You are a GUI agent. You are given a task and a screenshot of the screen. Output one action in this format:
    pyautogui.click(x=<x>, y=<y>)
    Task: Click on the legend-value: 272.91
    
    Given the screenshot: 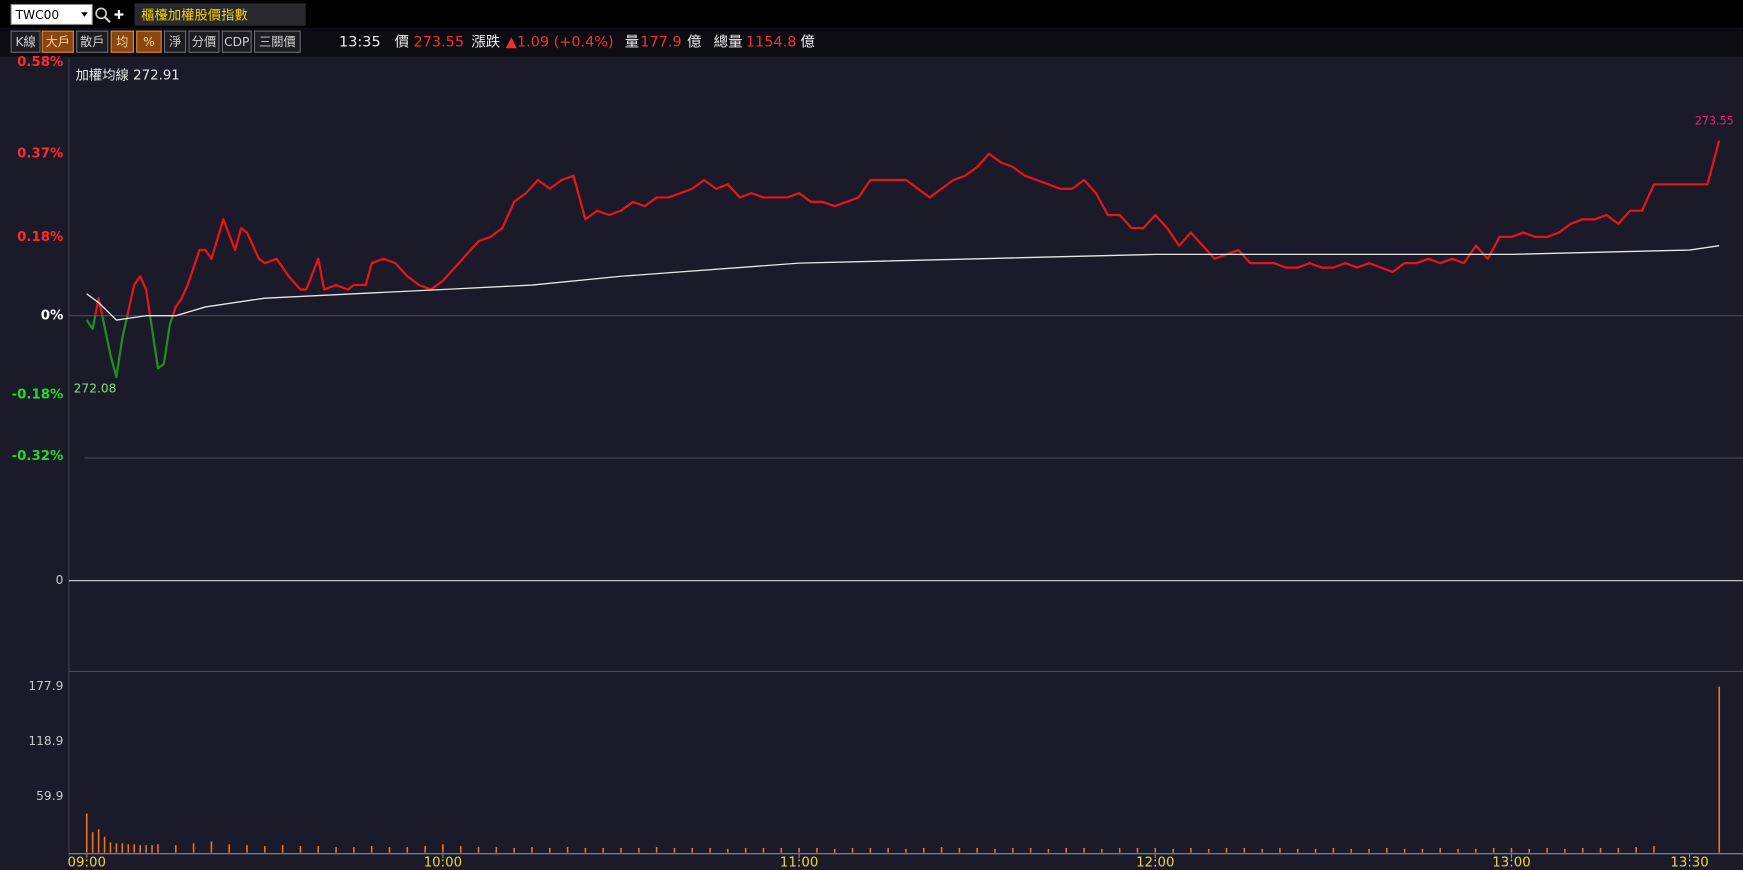 What is the action you would take?
    pyautogui.click(x=156, y=76)
    